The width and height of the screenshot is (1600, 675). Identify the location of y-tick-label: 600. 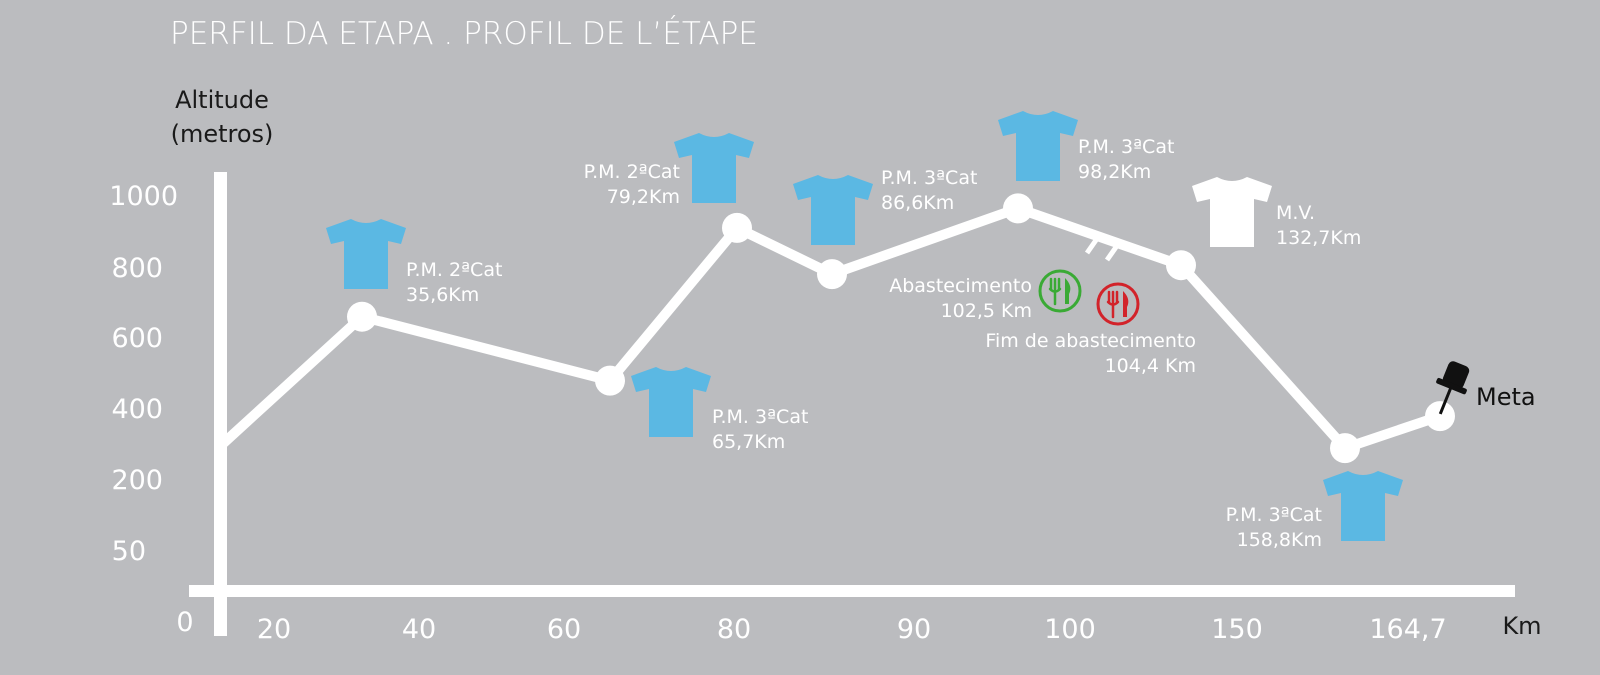
(137, 338).